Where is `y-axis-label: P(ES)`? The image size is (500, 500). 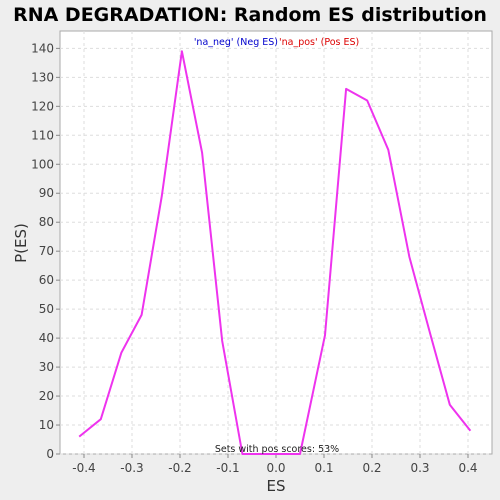 y-axis-label: P(ES) is located at coordinates (21, 243).